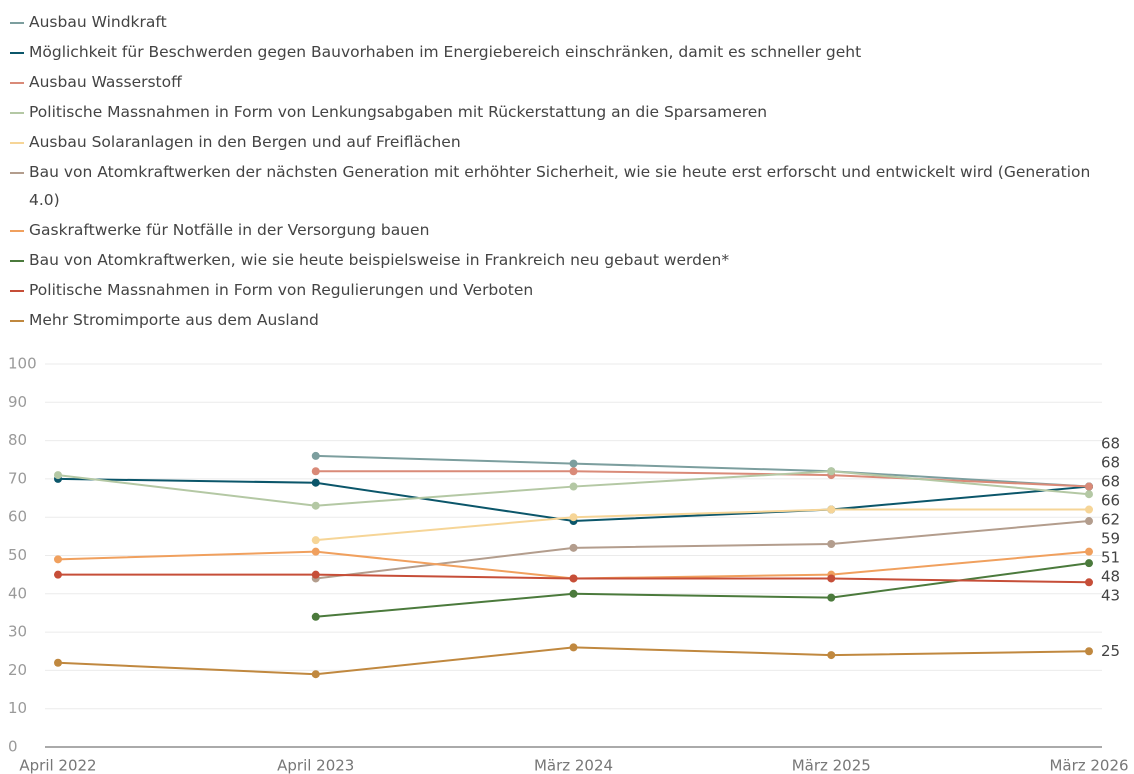 Image resolution: width=1134 pixels, height=774 pixels. Describe the element at coordinates (315, 765) in the screenshot. I see `x-tick-label: April 2023` at that location.